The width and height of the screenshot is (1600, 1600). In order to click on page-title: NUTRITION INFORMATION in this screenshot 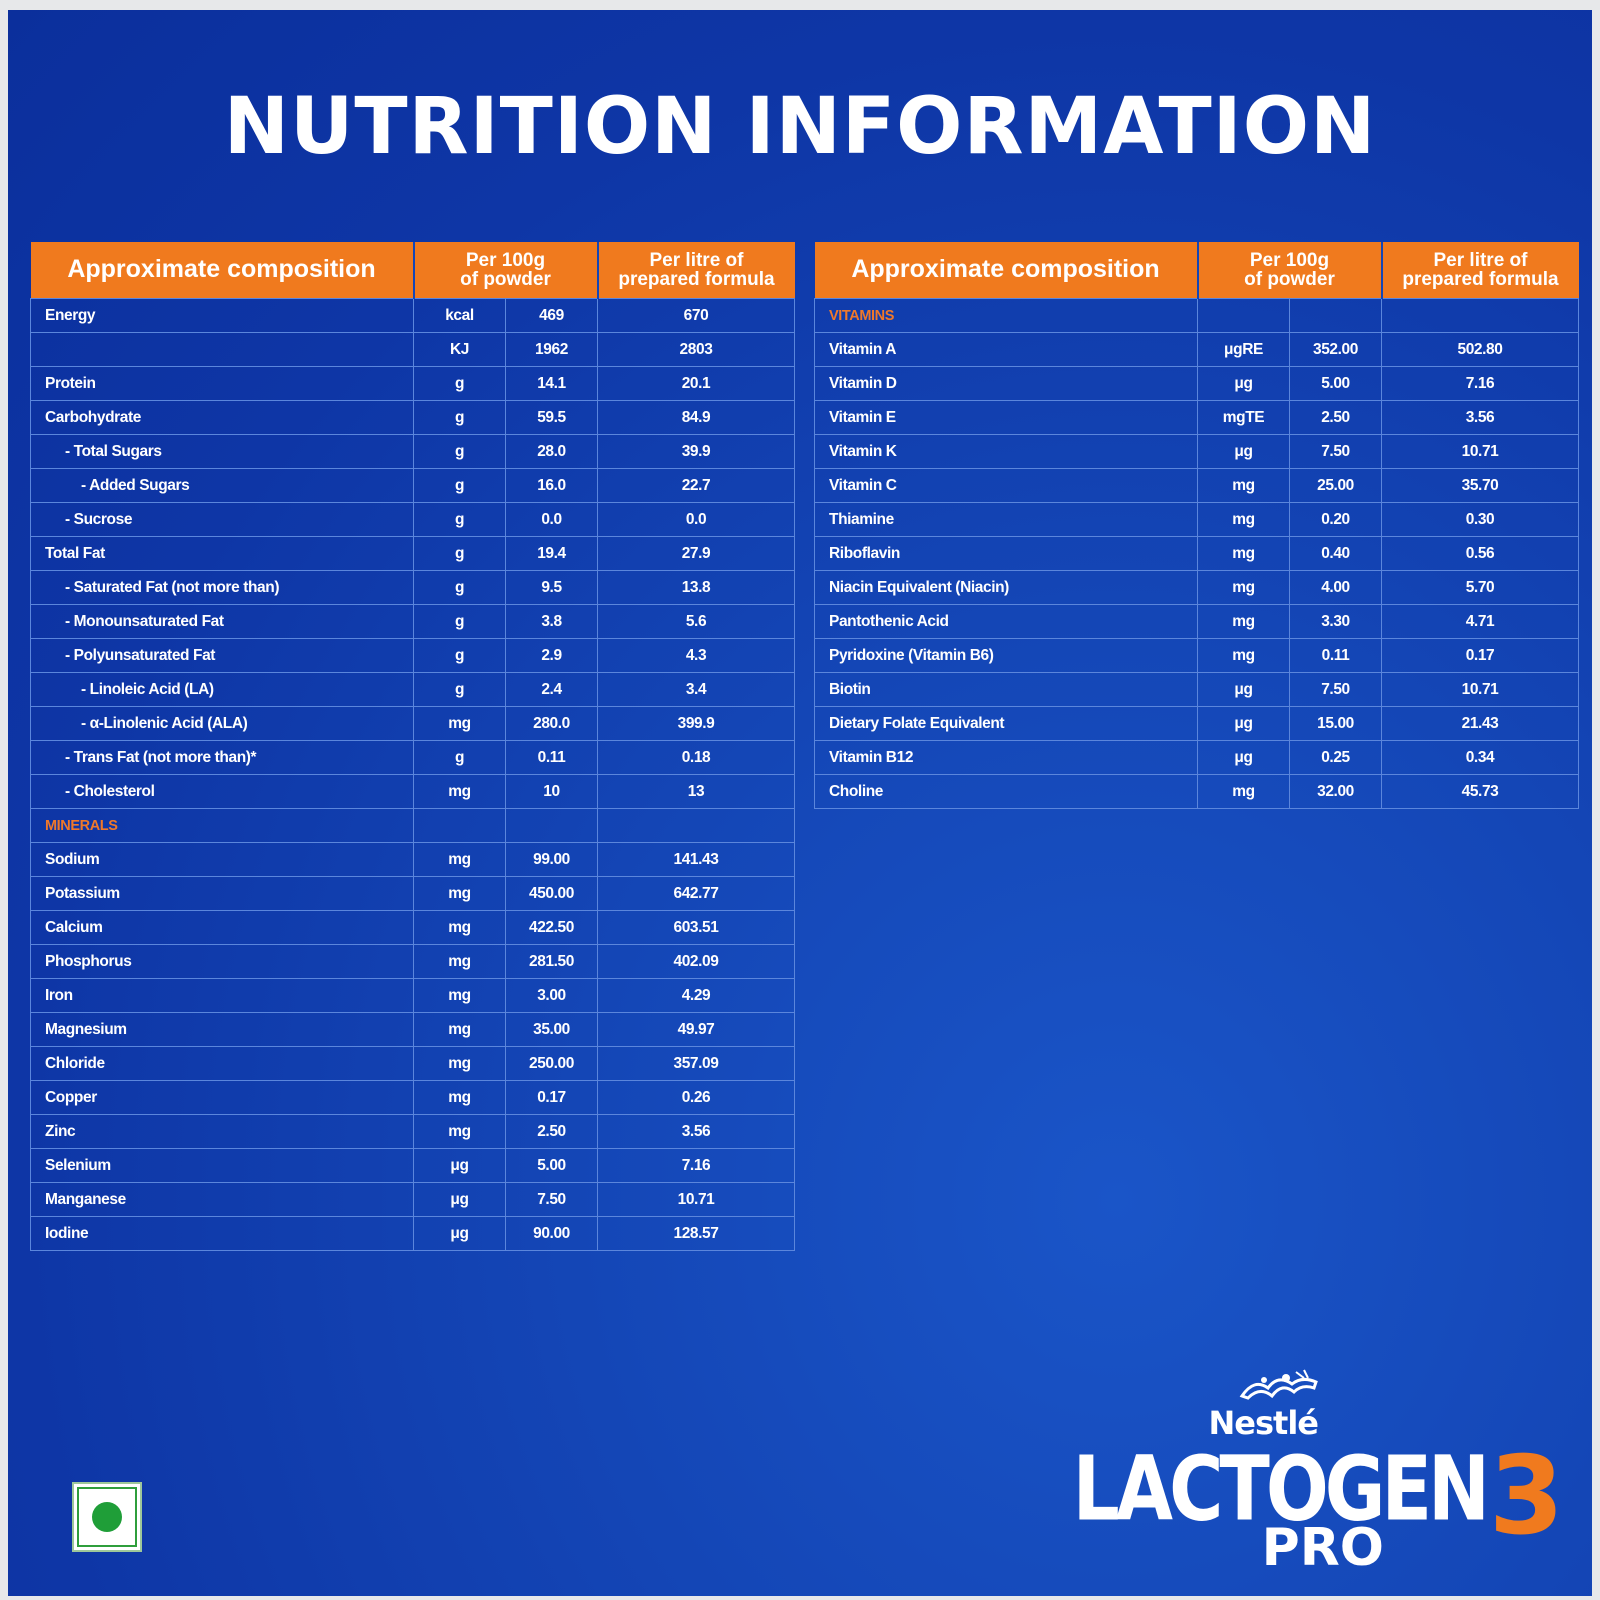, I will do `click(800, 127)`.